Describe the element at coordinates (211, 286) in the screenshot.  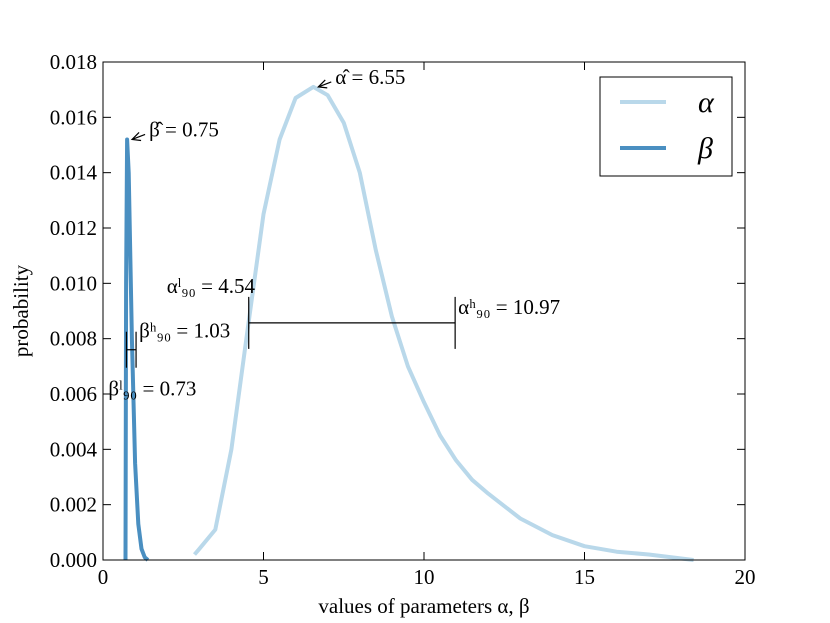
I see `interval-low-label: αˡ₉₀ = 4.54` at that location.